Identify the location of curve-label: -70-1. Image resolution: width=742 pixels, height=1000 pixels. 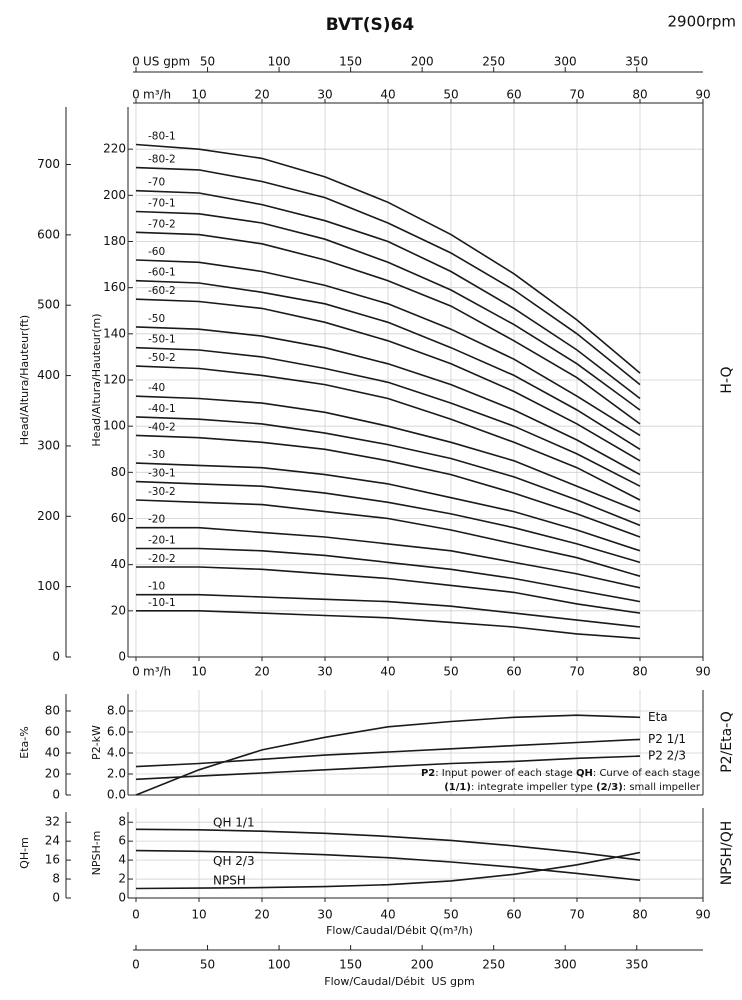
(162, 203).